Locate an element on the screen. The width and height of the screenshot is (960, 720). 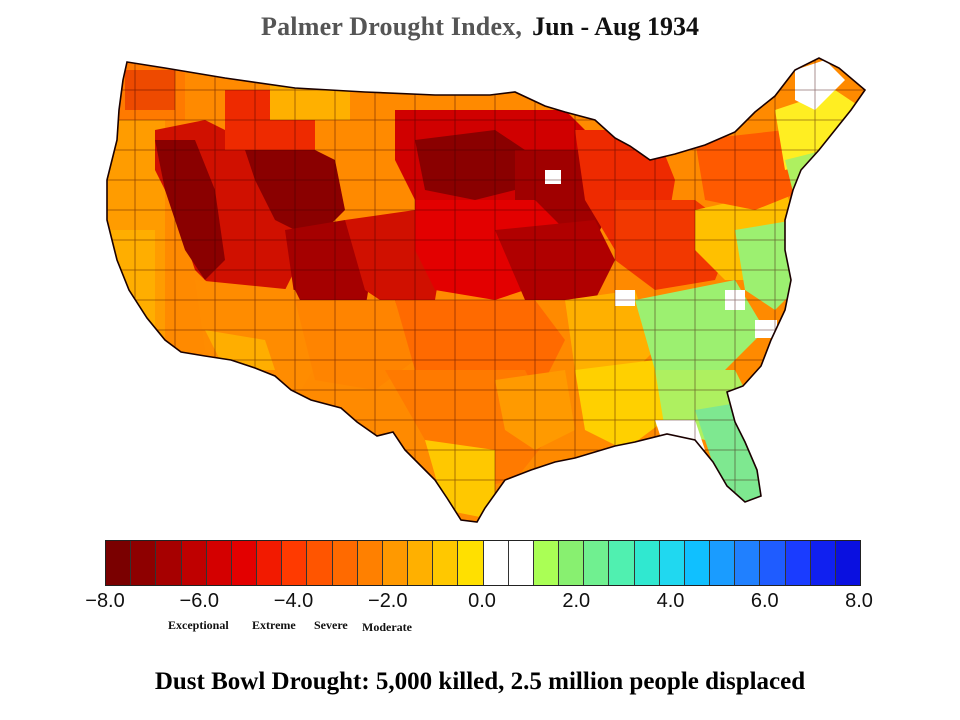
scale-tick-label: −2.0 is located at coordinates (388, 601).